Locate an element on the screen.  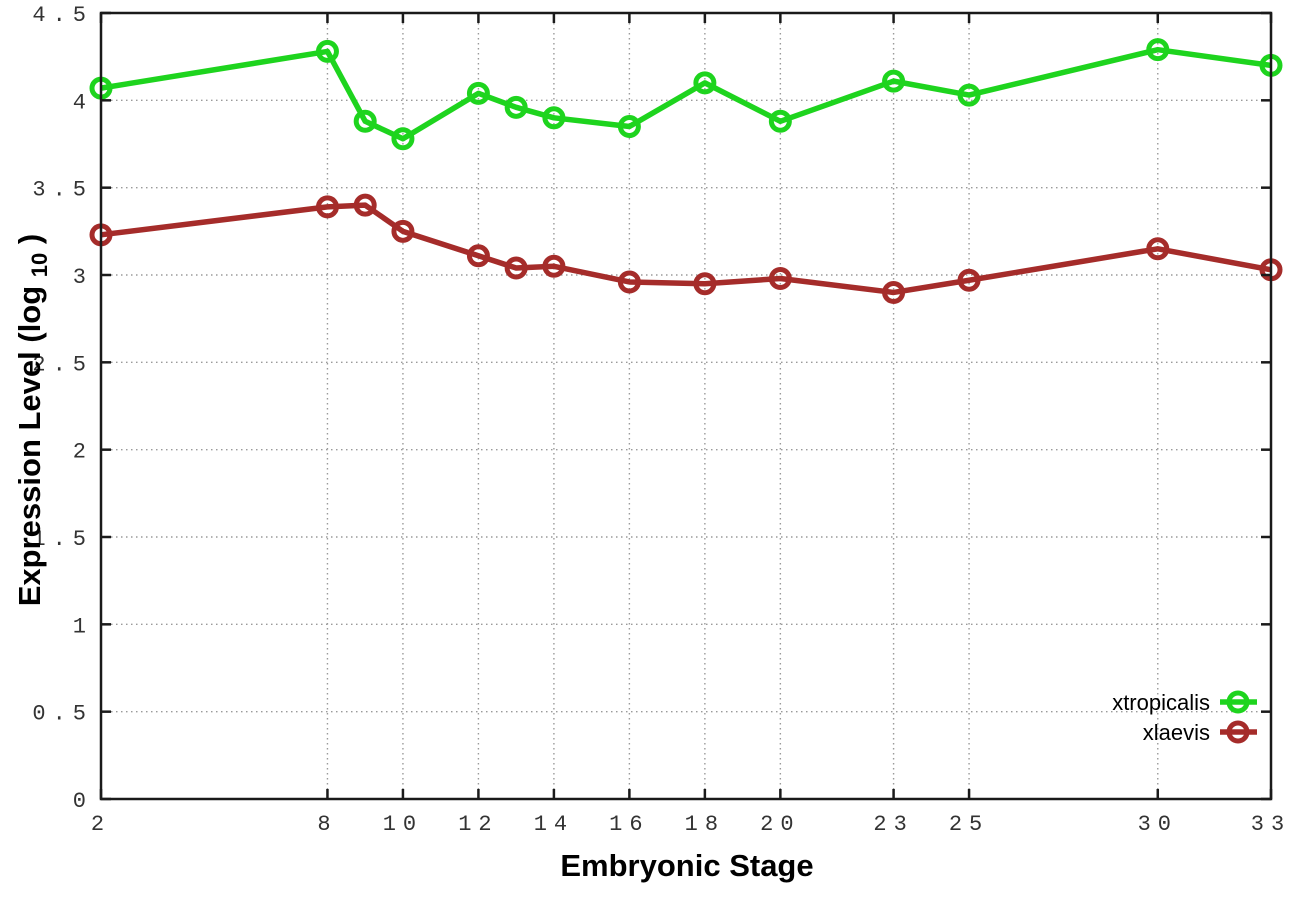
legend-entry-xlaevis: xlaevis is located at coordinates (1200, 732).